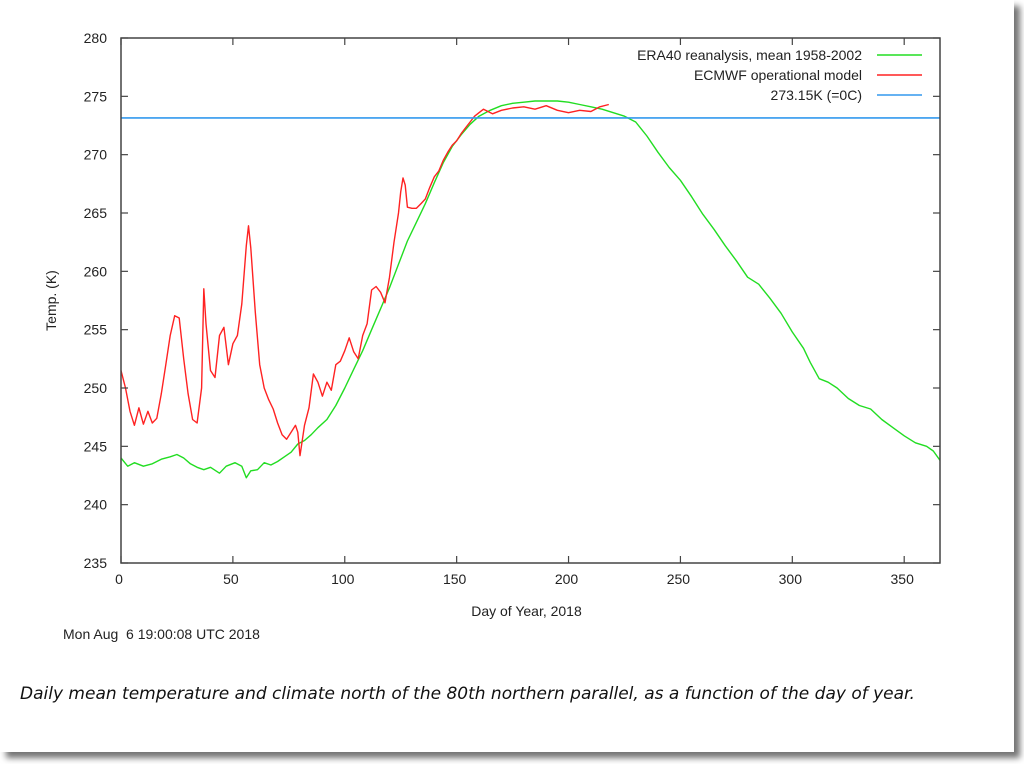  What do you see at coordinates (455, 579) in the screenshot?
I see `x-tick-label: 150` at bounding box center [455, 579].